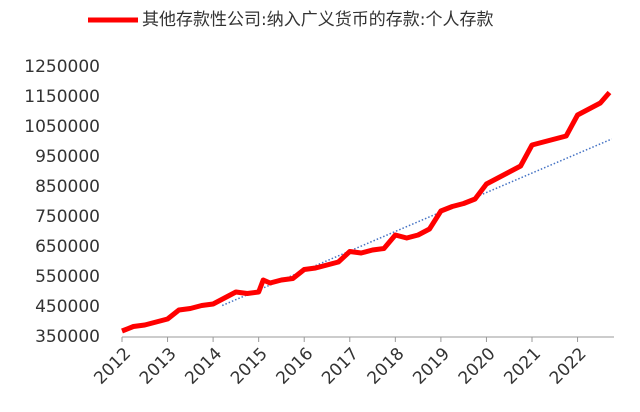 The width and height of the screenshot is (640, 412). What do you see at coordinates (67, 307) in the screenshot?
I see `y-tick-label: 450000` at bounding box center [67, 307].